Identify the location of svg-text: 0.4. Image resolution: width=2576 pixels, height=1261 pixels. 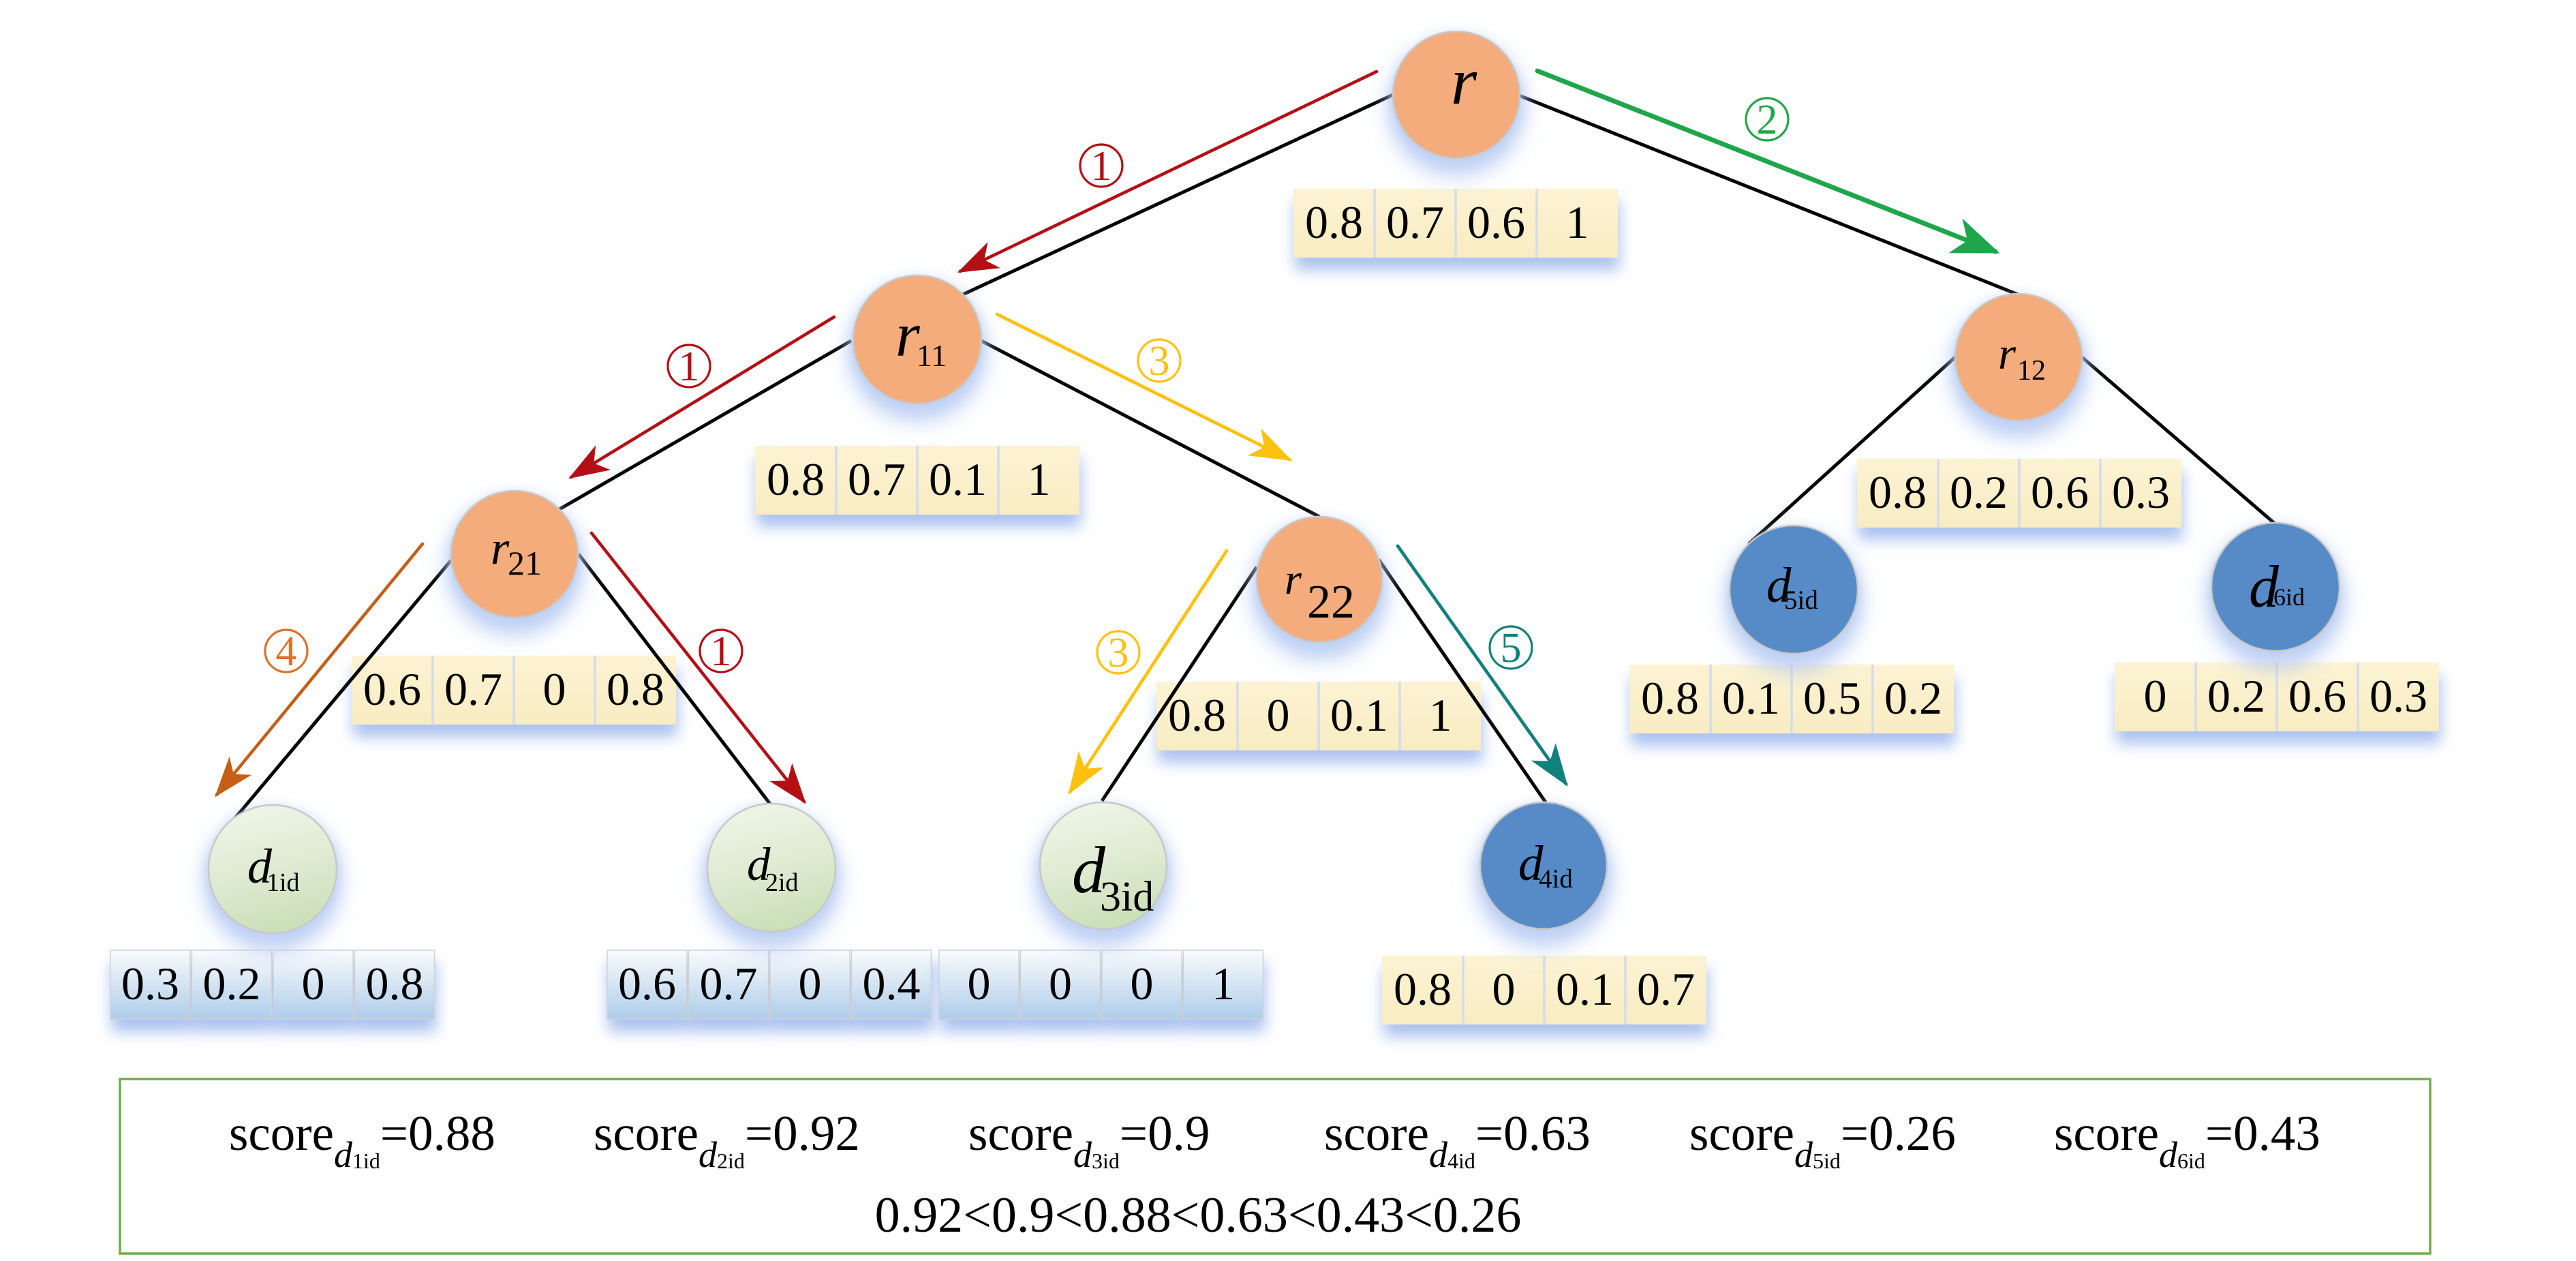
(892, 983).